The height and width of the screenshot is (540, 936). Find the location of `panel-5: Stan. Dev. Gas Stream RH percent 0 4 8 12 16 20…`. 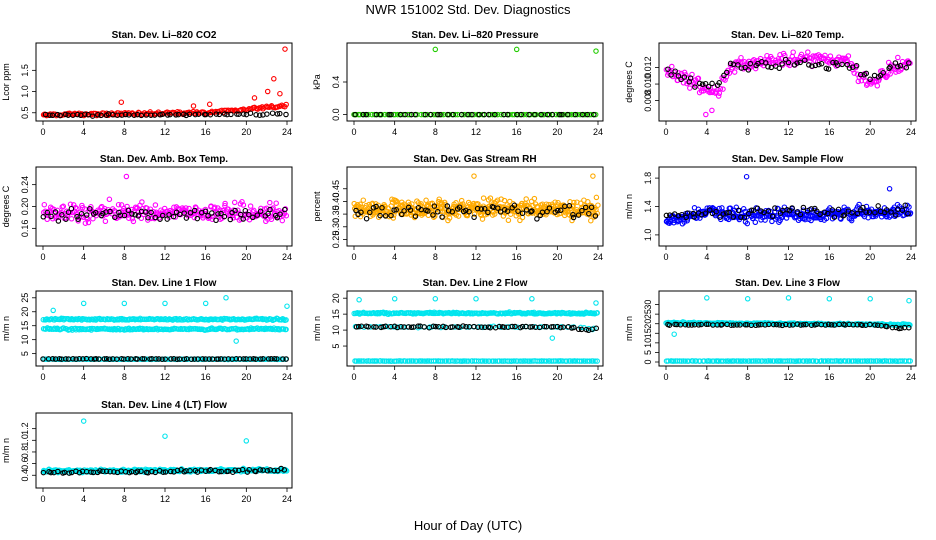

panel-5: Stan. Dev. Gas Stream RH percent 0 4 8 12 16 20… is located at coordinates (458, 208).